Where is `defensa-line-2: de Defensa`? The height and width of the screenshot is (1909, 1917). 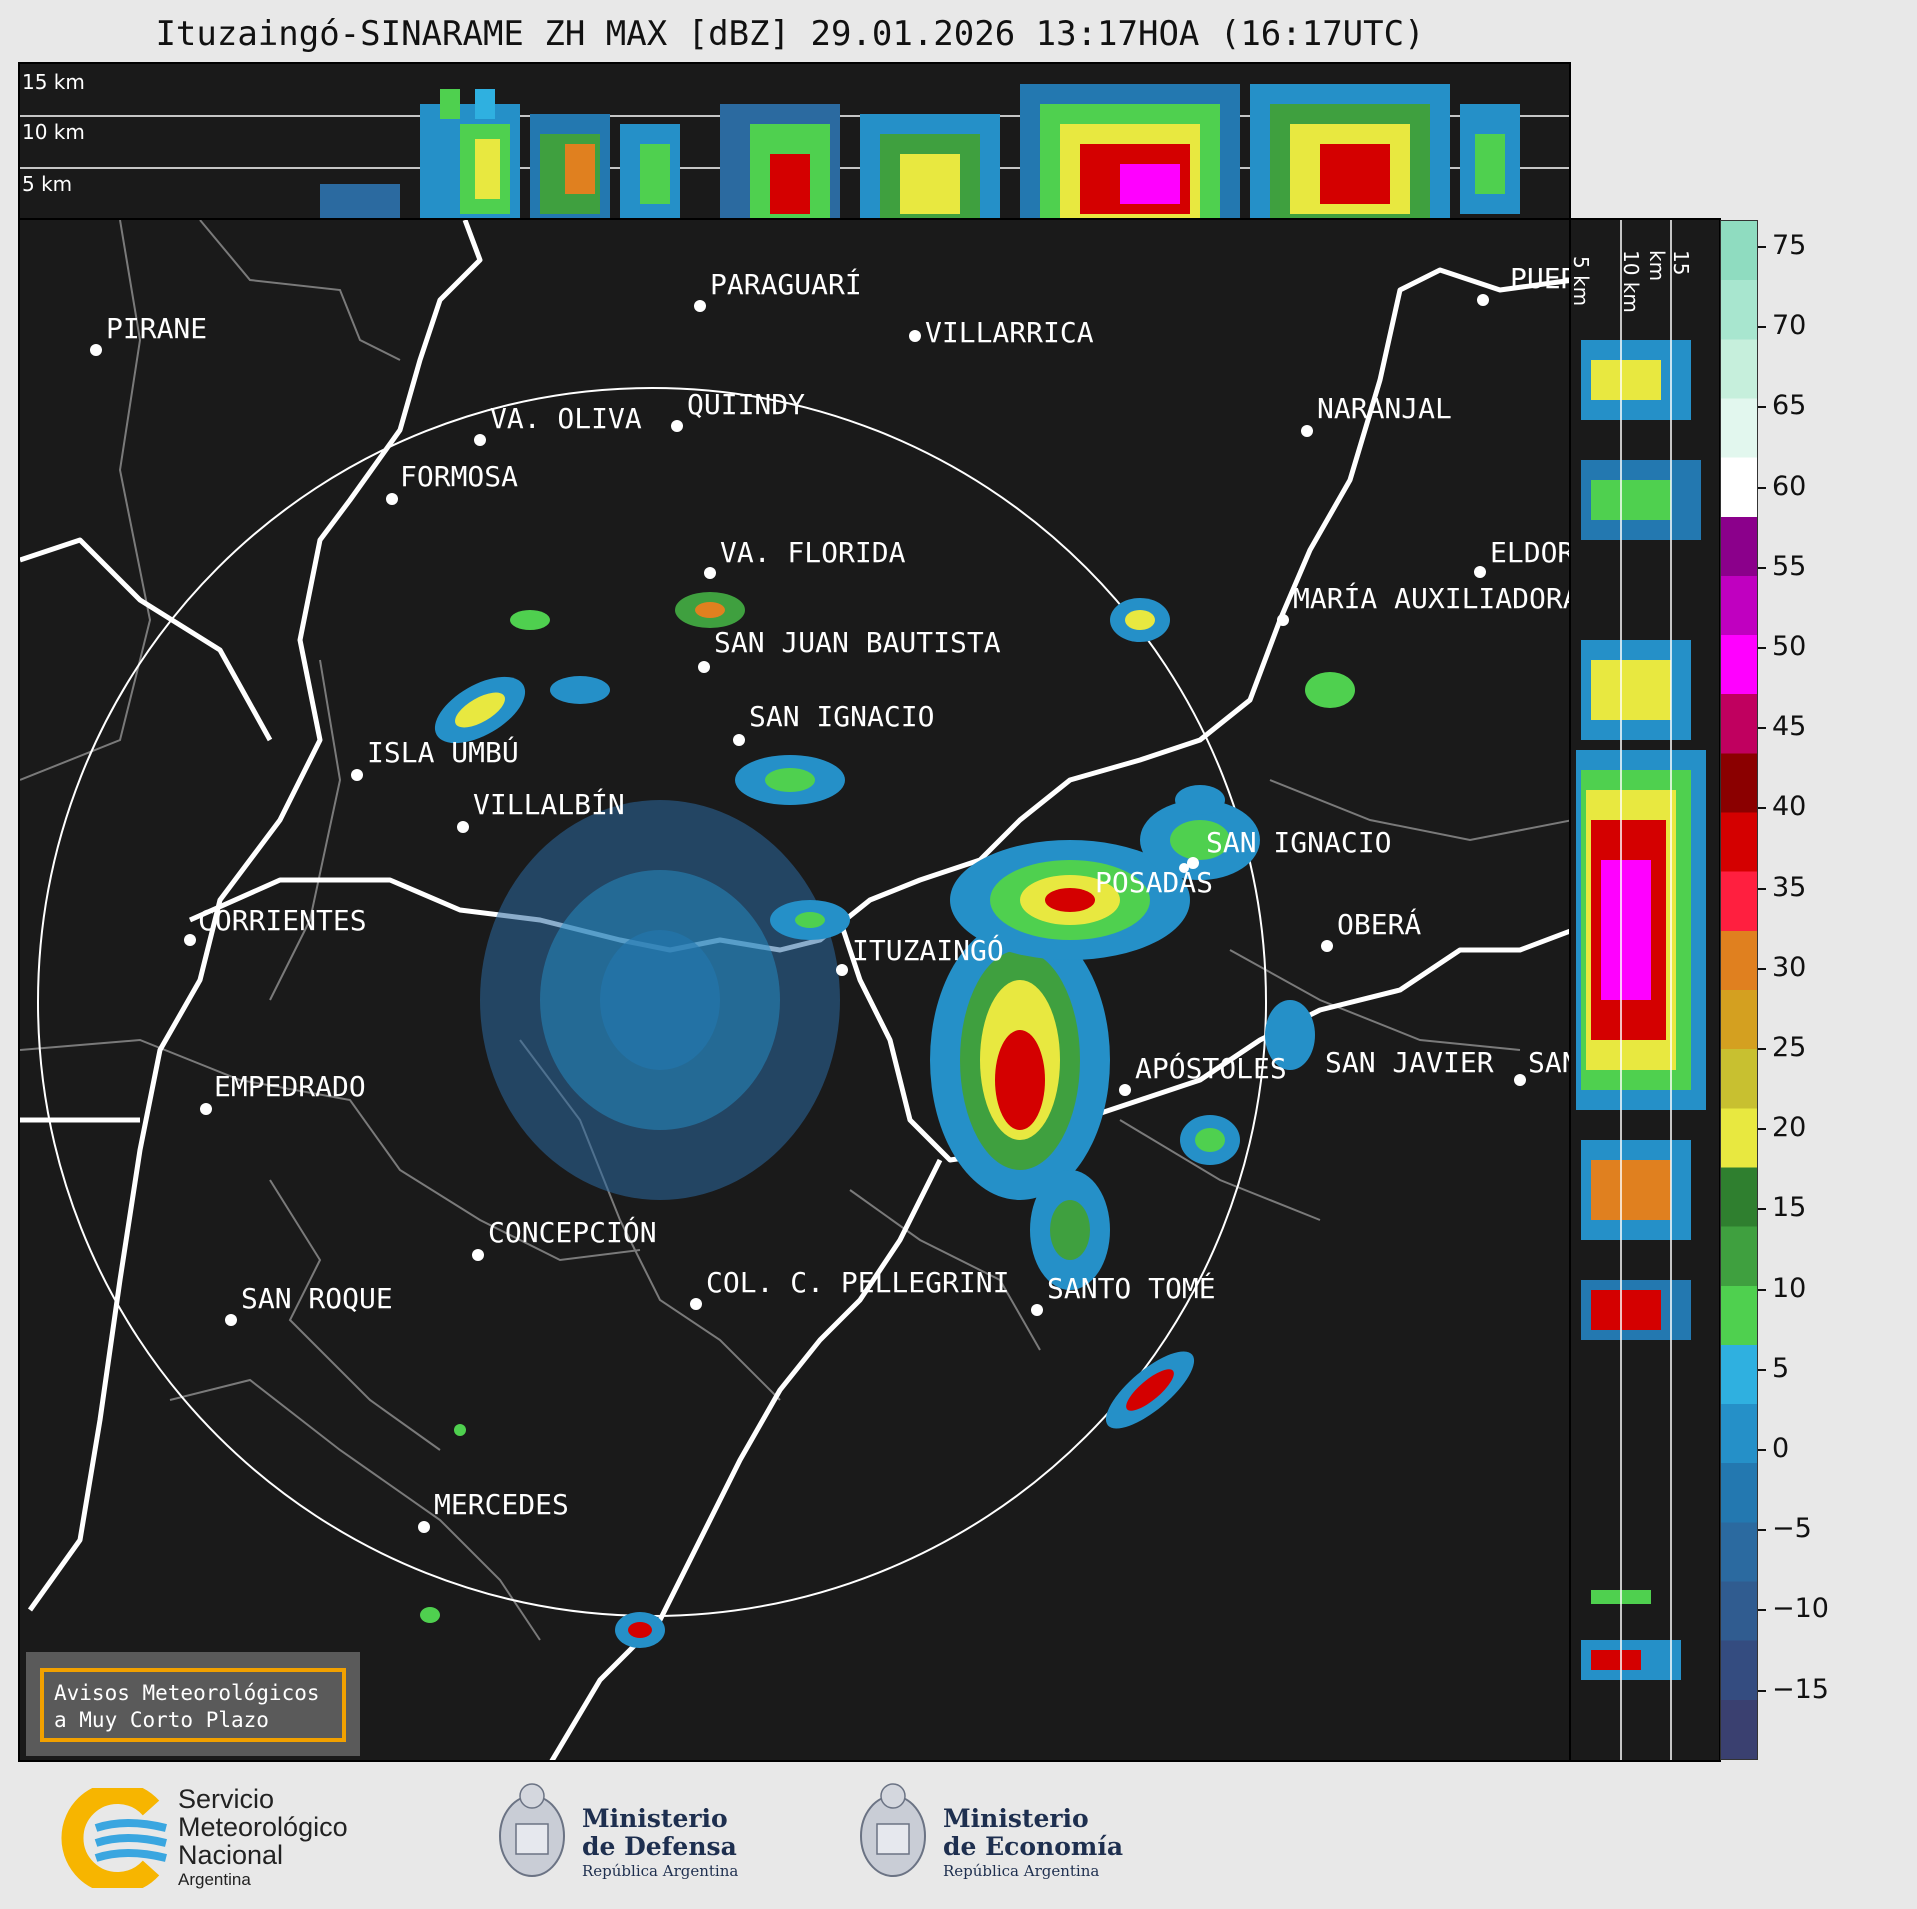
defensa-line-2: de Defensa is located at coordinates (659, 1846).